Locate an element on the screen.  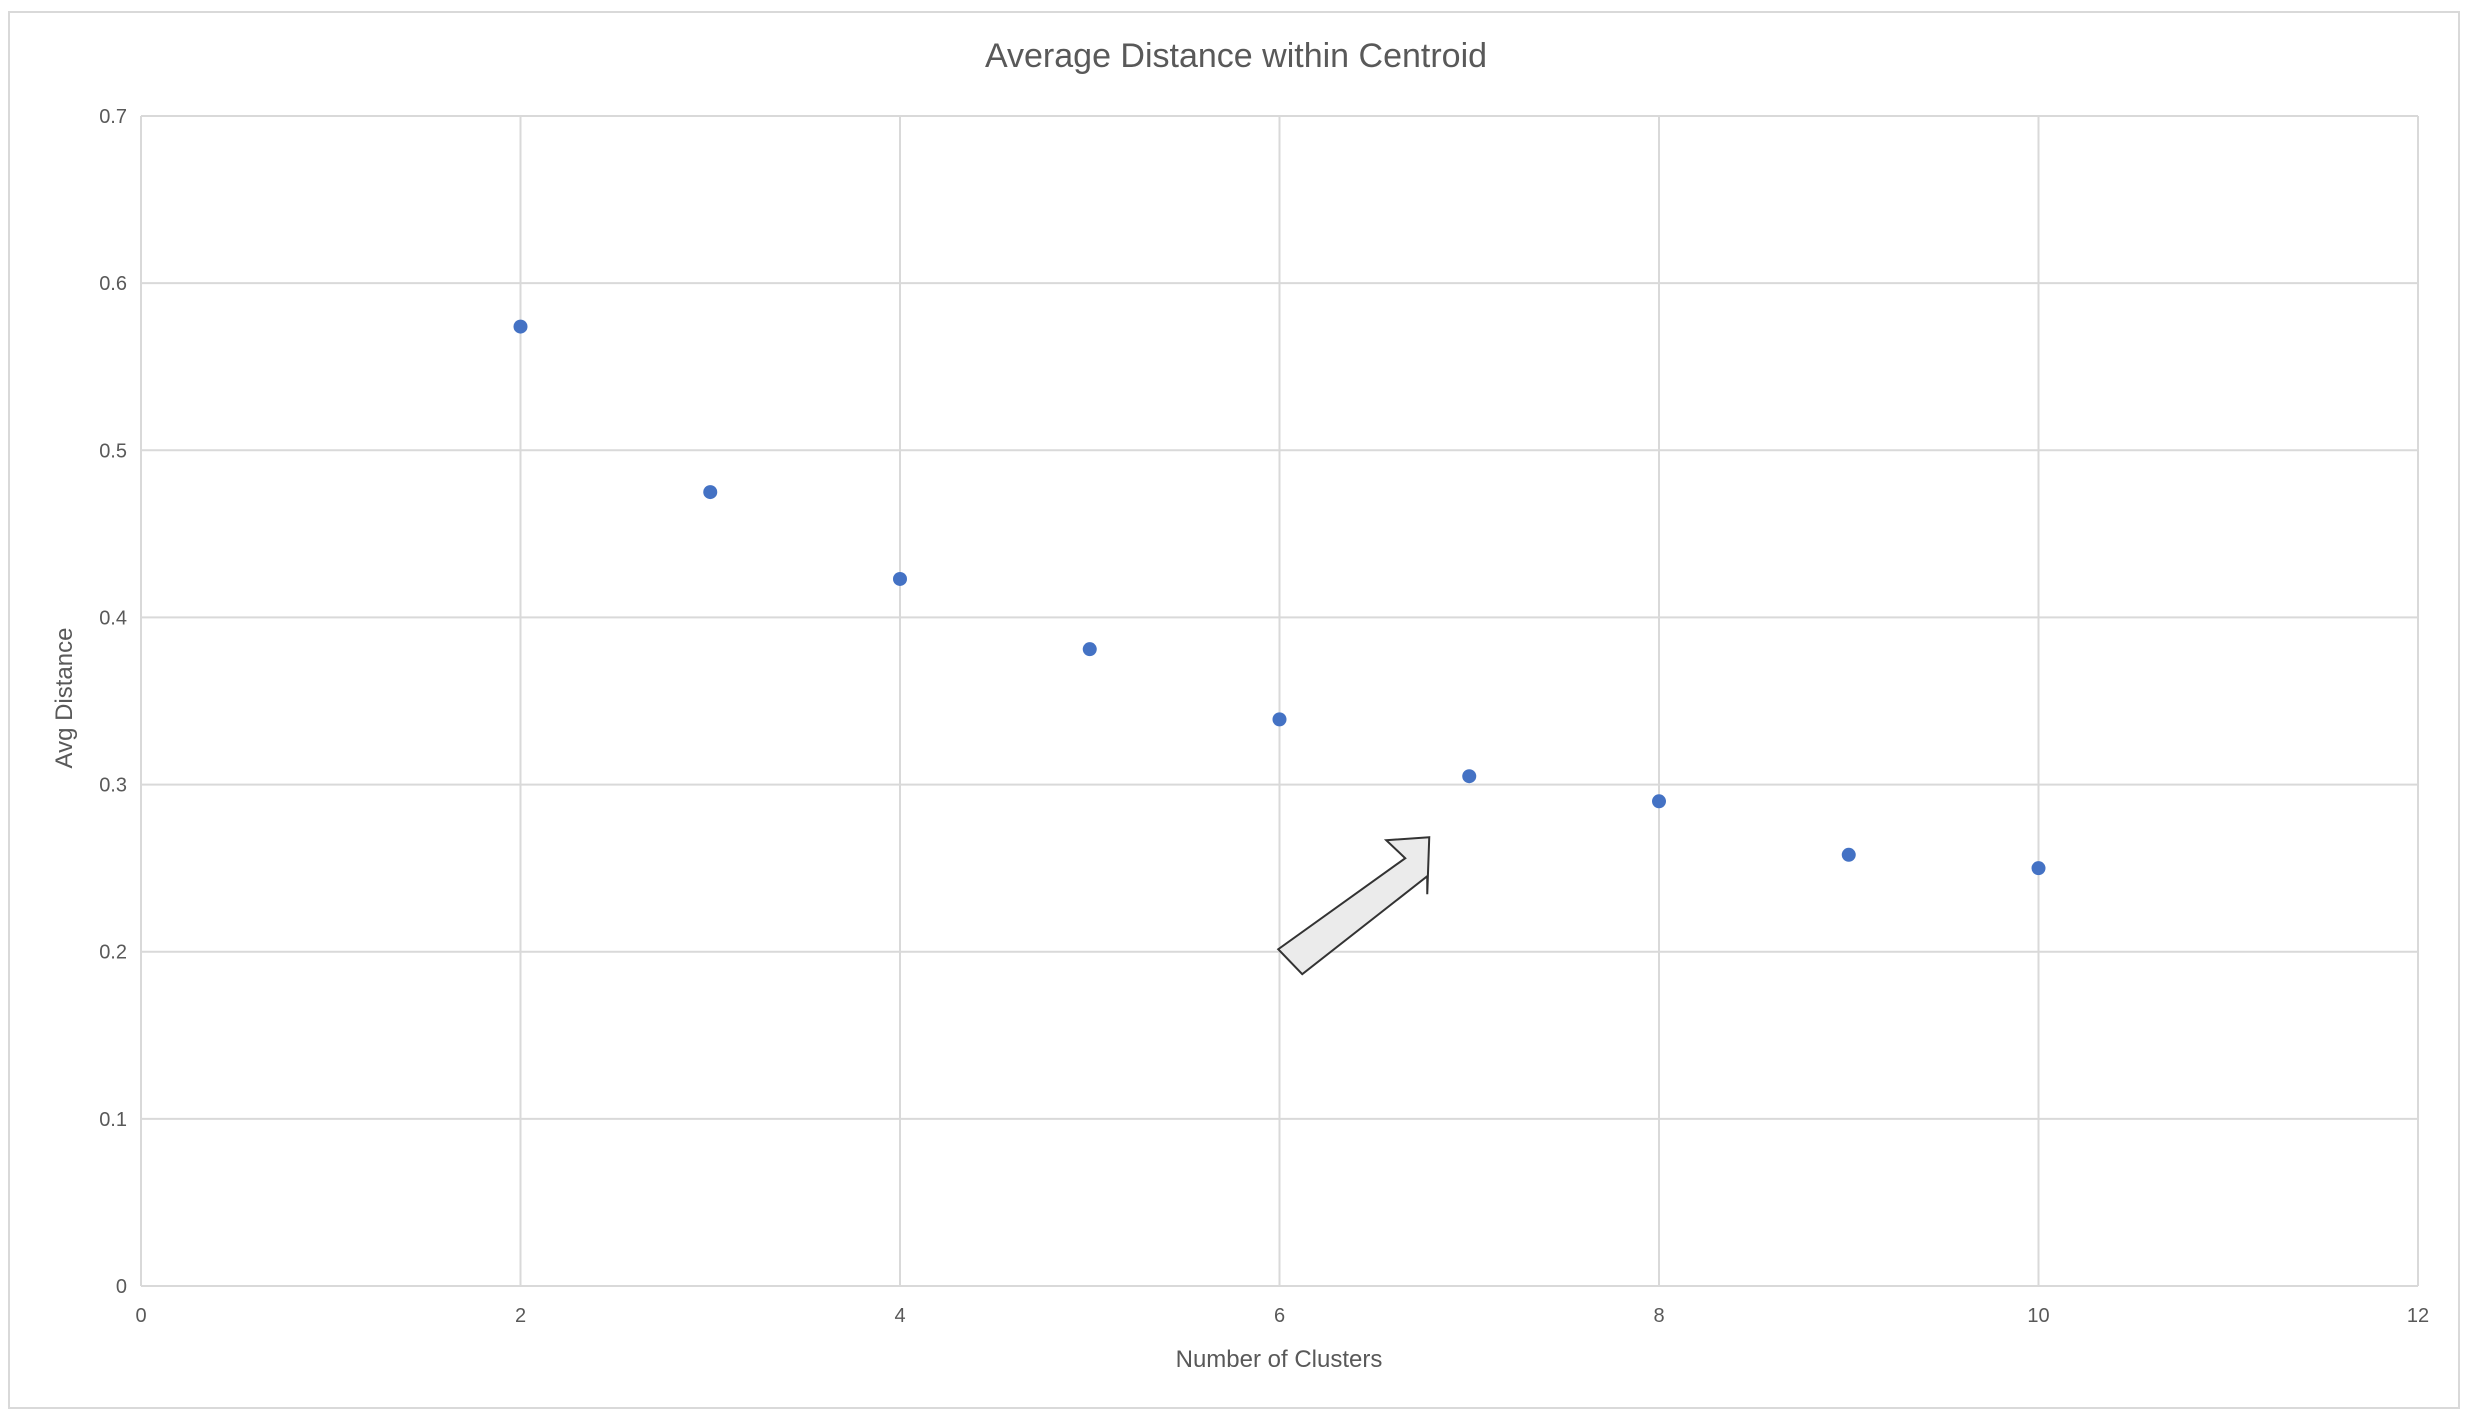
y-tick-label: 0 is located at coordinates (121, 1287).